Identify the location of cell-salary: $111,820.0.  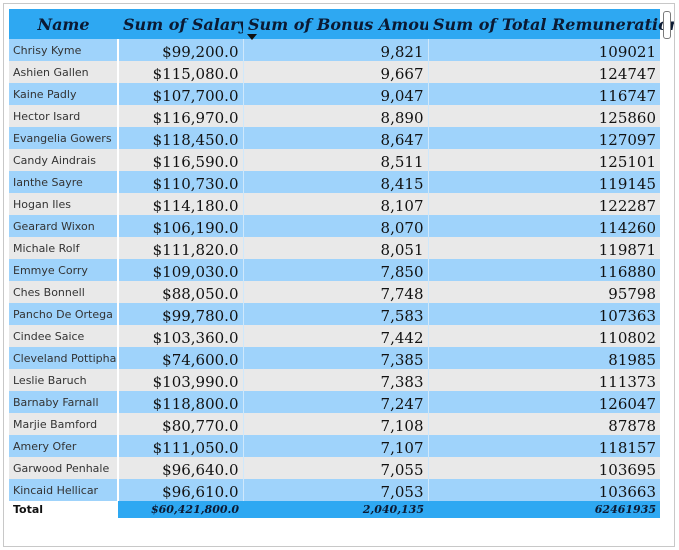
(181, 248).